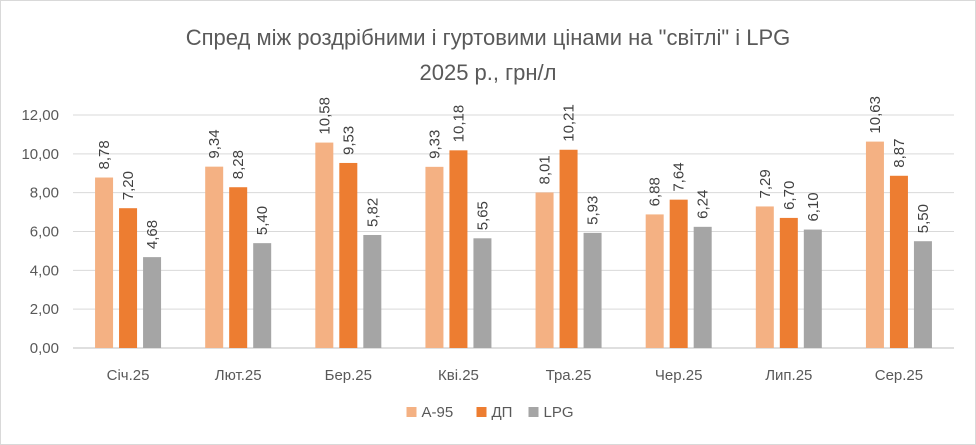 The height and width of the screenshot is (445, 976). What do you see at coordinates (44, 270) in the screenshot?
I see `y-tick-label: 4,00` at bounding box center [44, 270].